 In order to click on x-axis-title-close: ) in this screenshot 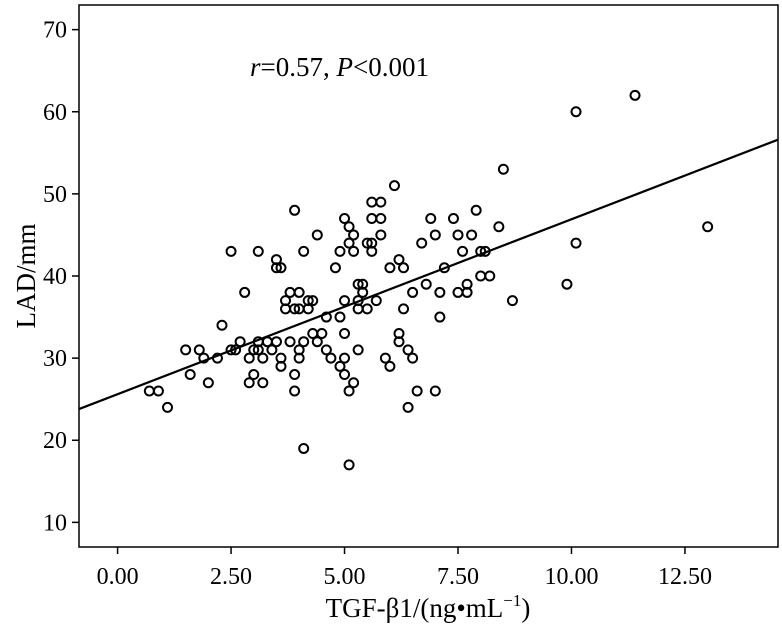, I will do `click(525, 608)`.